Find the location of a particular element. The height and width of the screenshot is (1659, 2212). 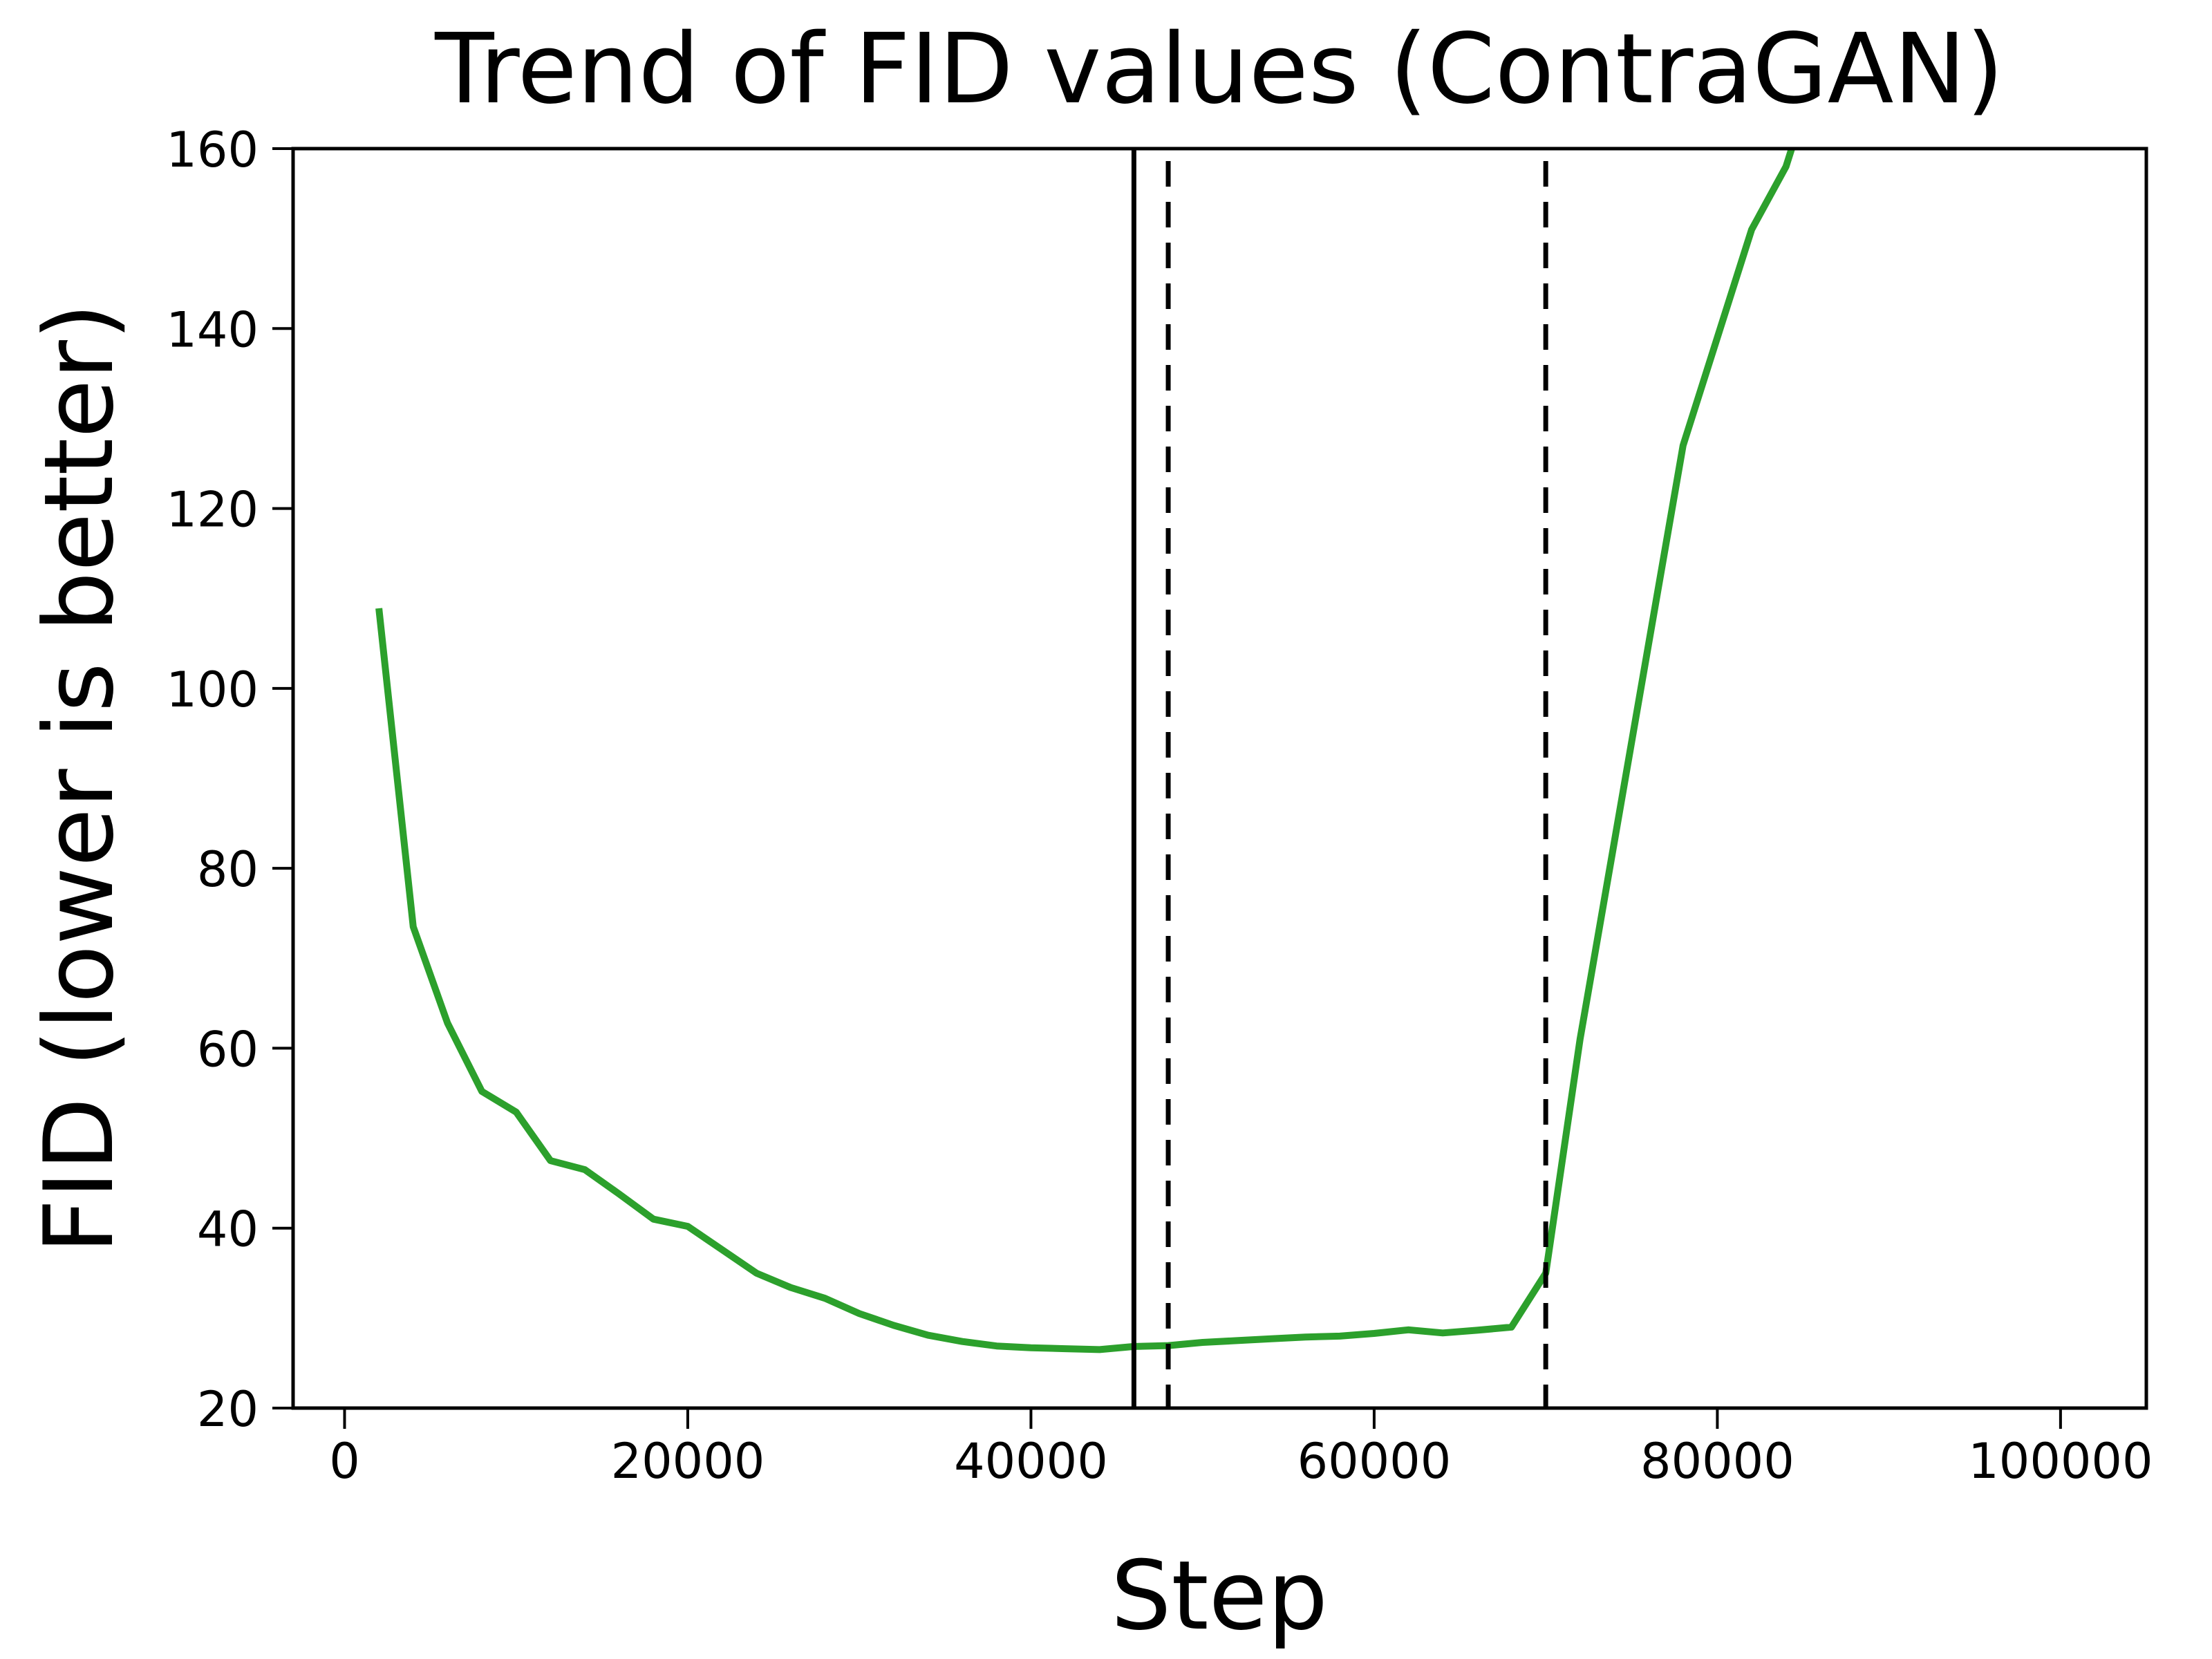

y-tick-label: 160 is located at coordinates (212, 150).